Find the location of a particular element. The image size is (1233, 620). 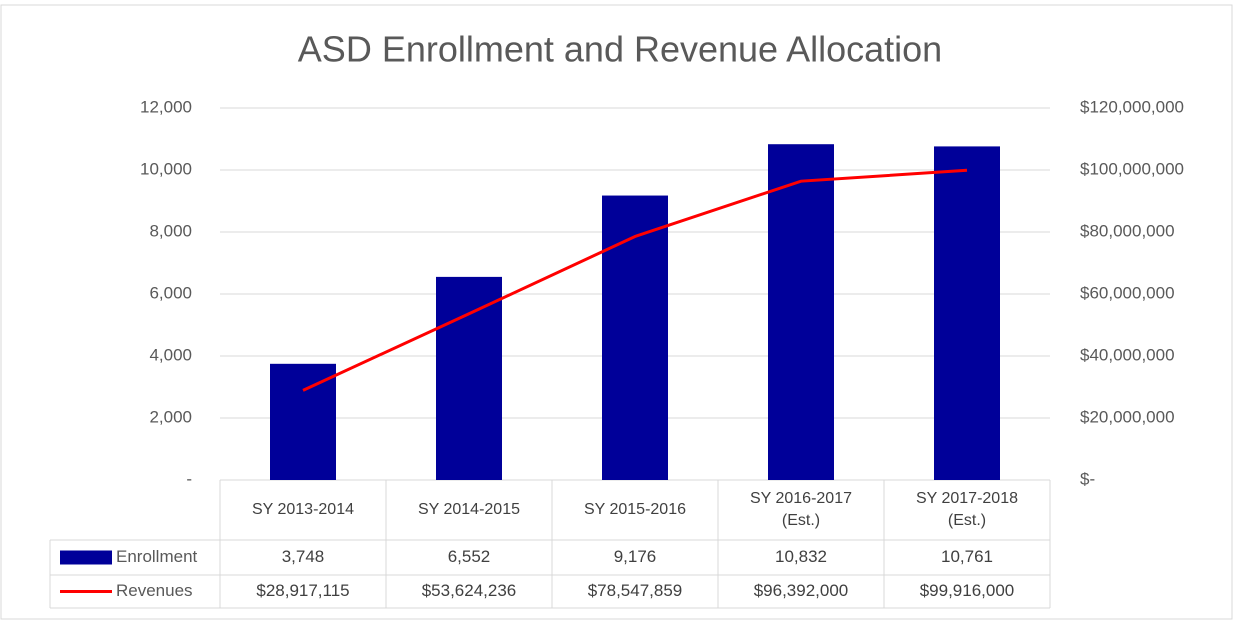

x-tick-label: SY 2013-2014 is located at coordinates (302, 509).